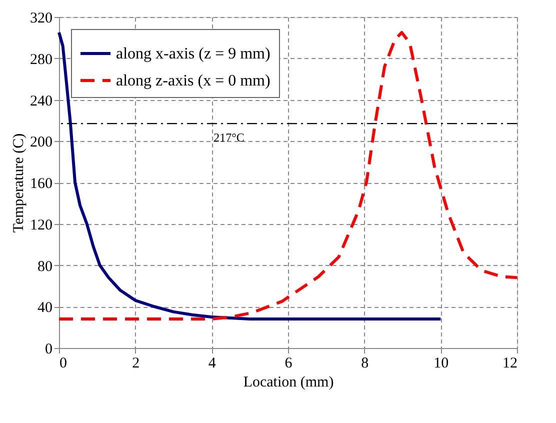  Describe the element at coordinates (48, 350) in the screenshot. I see `y-tick-label: 0` at that location.